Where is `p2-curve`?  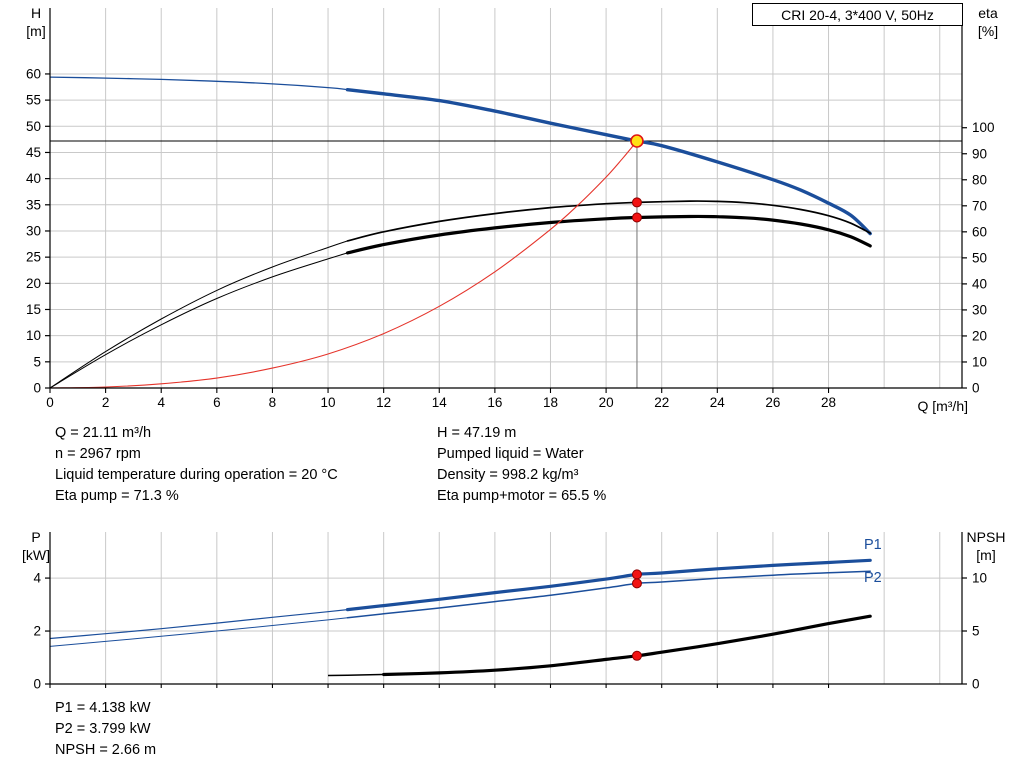 p2-curve is located at coordinates (608, 594).